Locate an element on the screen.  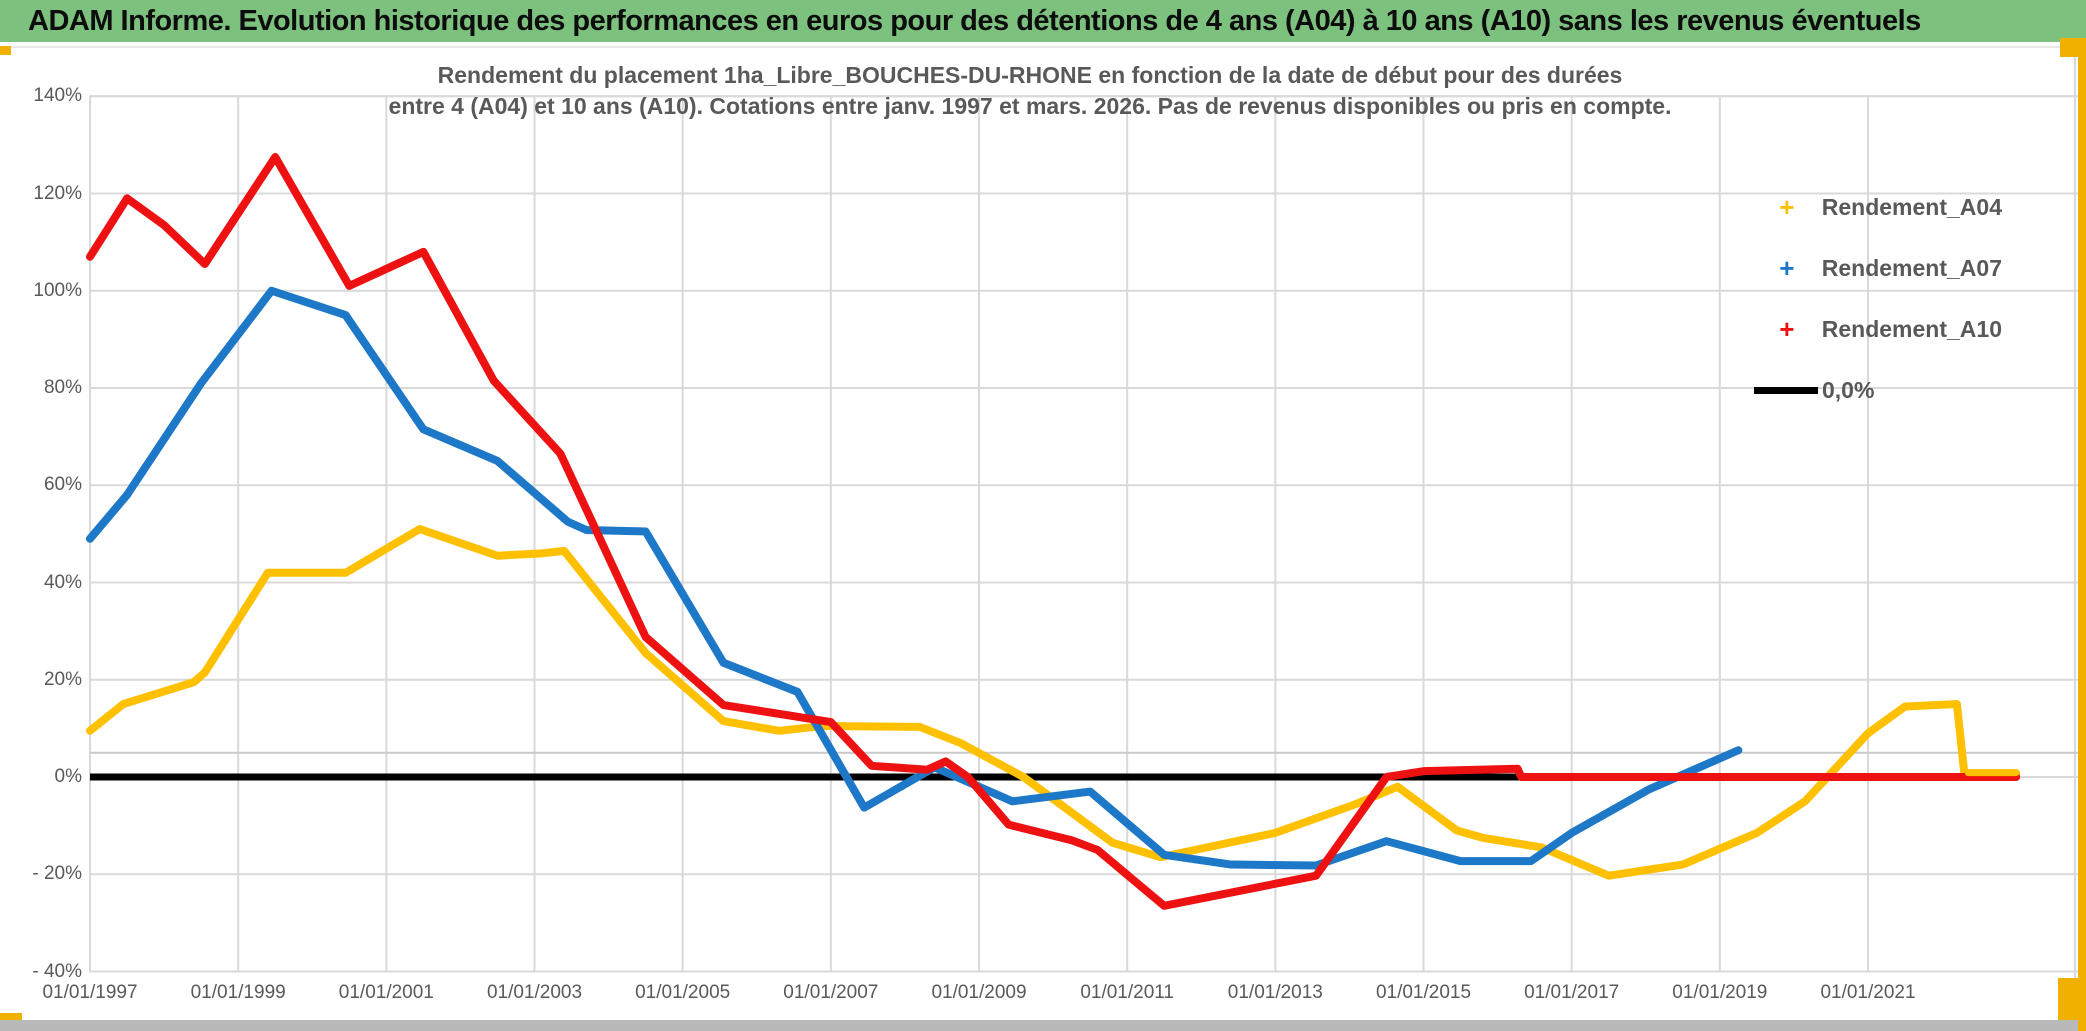
legend-item-rendement-a10: + Rendement_A10 is located at coordinates (1877, 329).